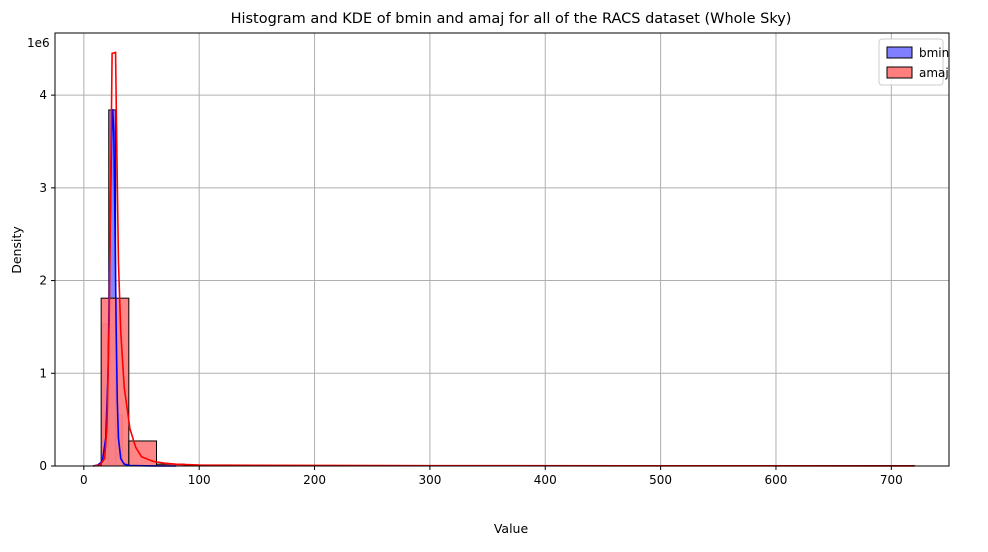 The height and width of the screenshot is (552, 988). Describe the element at coordinates (43, 95) in the screenshot. I see `y-tick-label: 4` at that location.